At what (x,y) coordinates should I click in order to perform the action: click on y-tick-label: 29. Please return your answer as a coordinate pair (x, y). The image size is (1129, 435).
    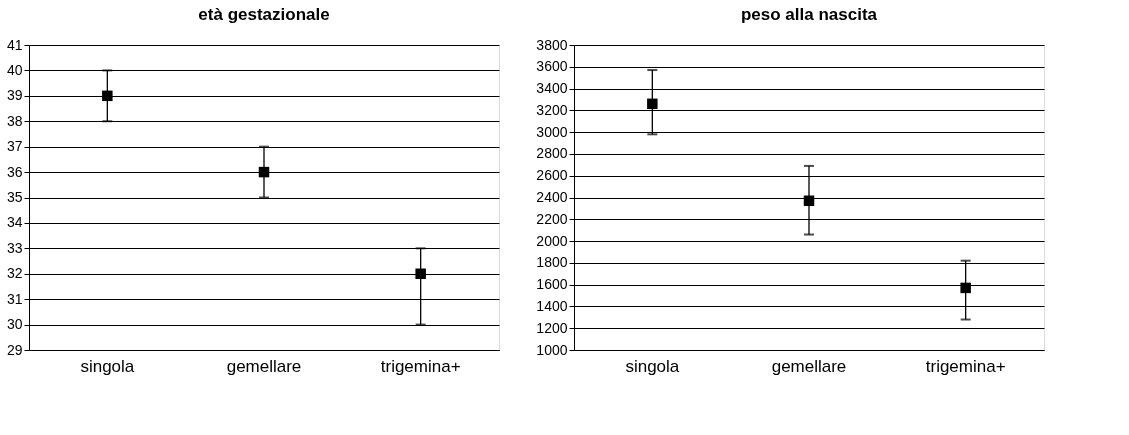
    Looking at the image, I should click on (14, 349).